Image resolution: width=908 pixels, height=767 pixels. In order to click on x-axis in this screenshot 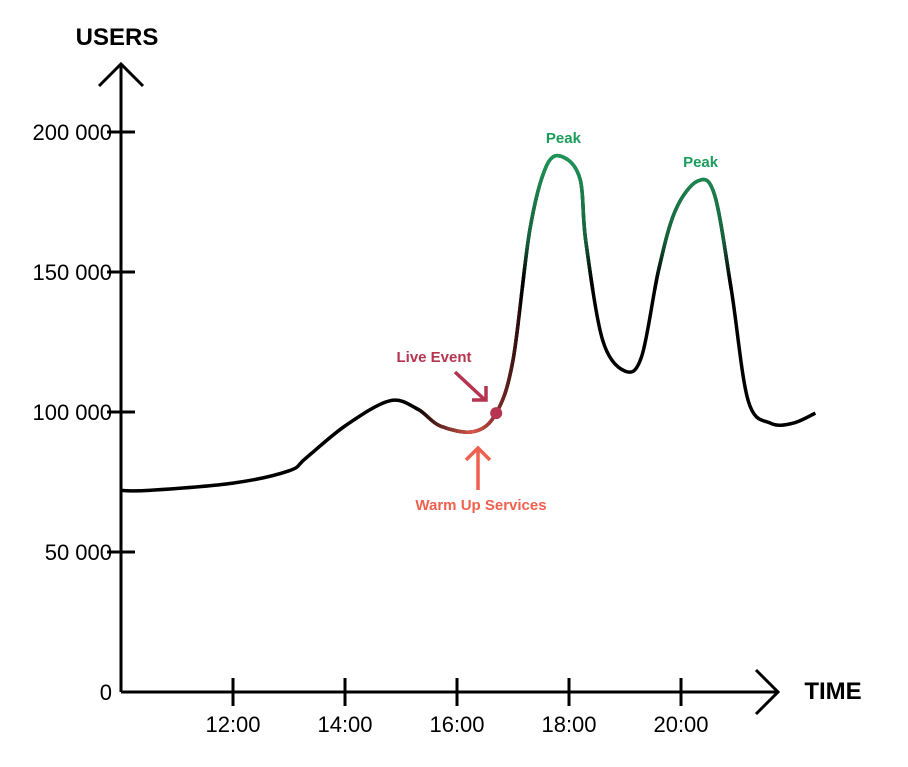, I will do `click(451, 692)`.